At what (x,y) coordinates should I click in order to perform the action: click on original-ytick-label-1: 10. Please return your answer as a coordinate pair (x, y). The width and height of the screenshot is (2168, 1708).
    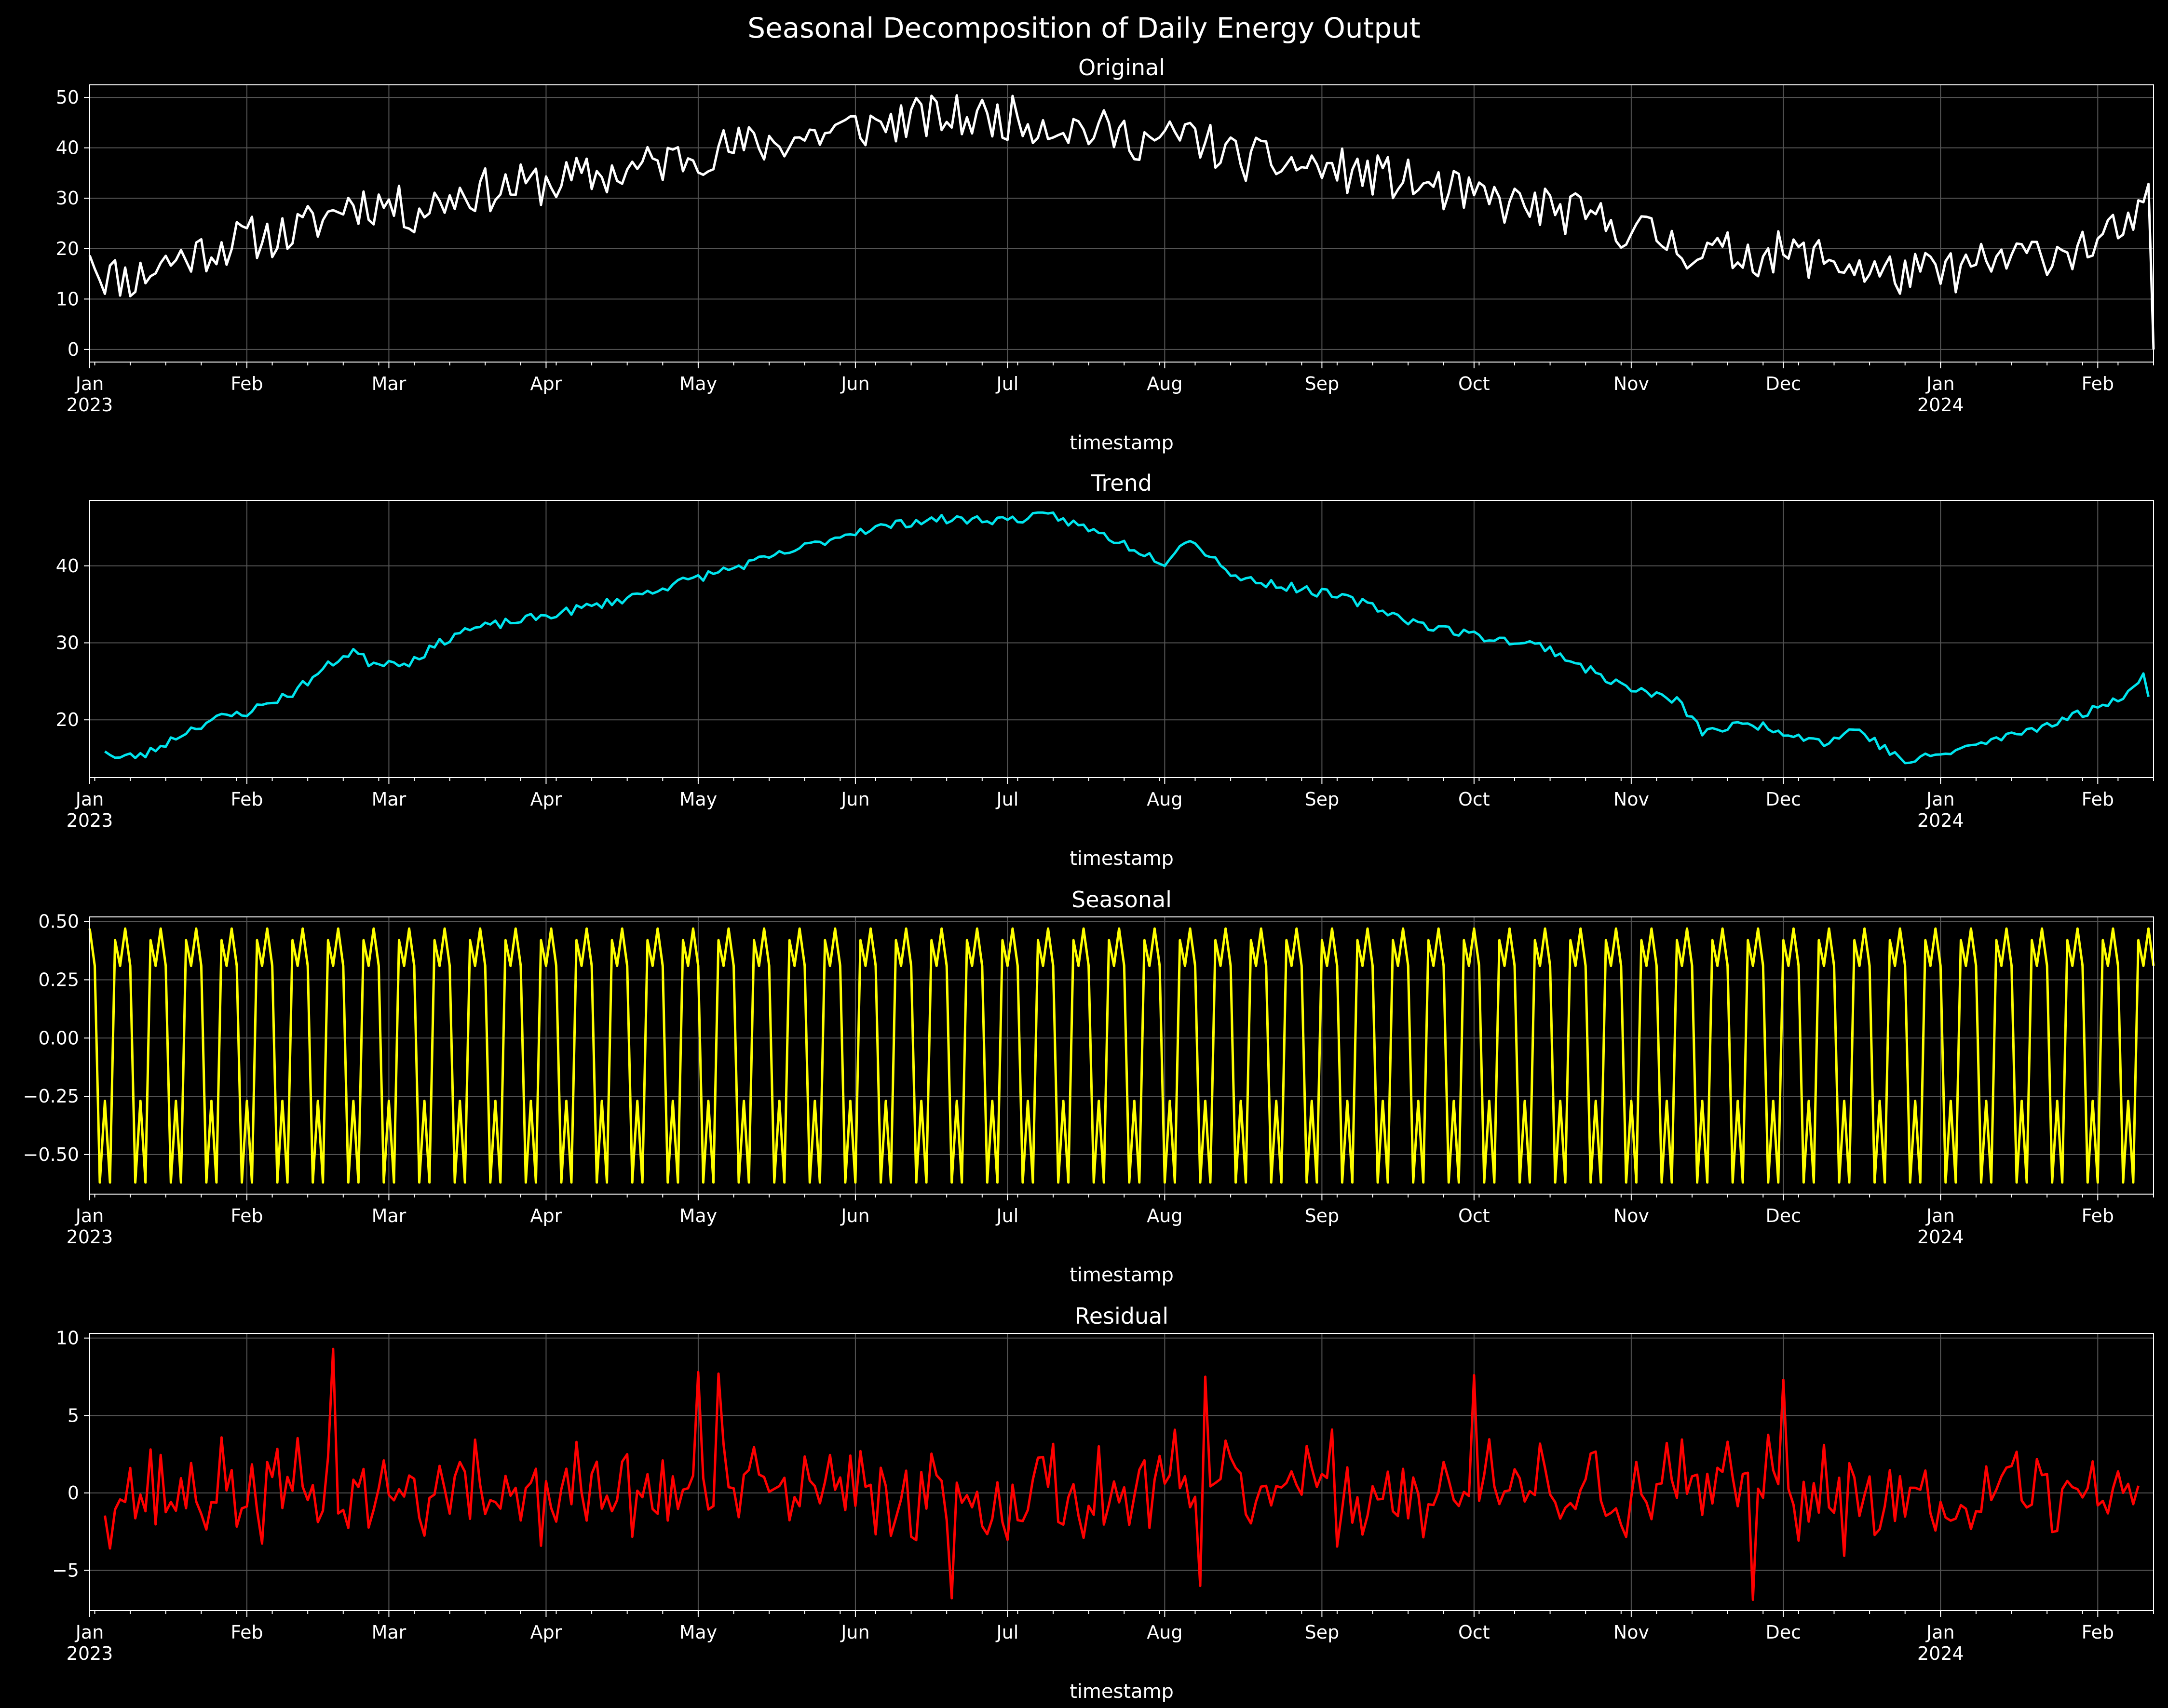
    Looking at the image, I should click on (67, 298).